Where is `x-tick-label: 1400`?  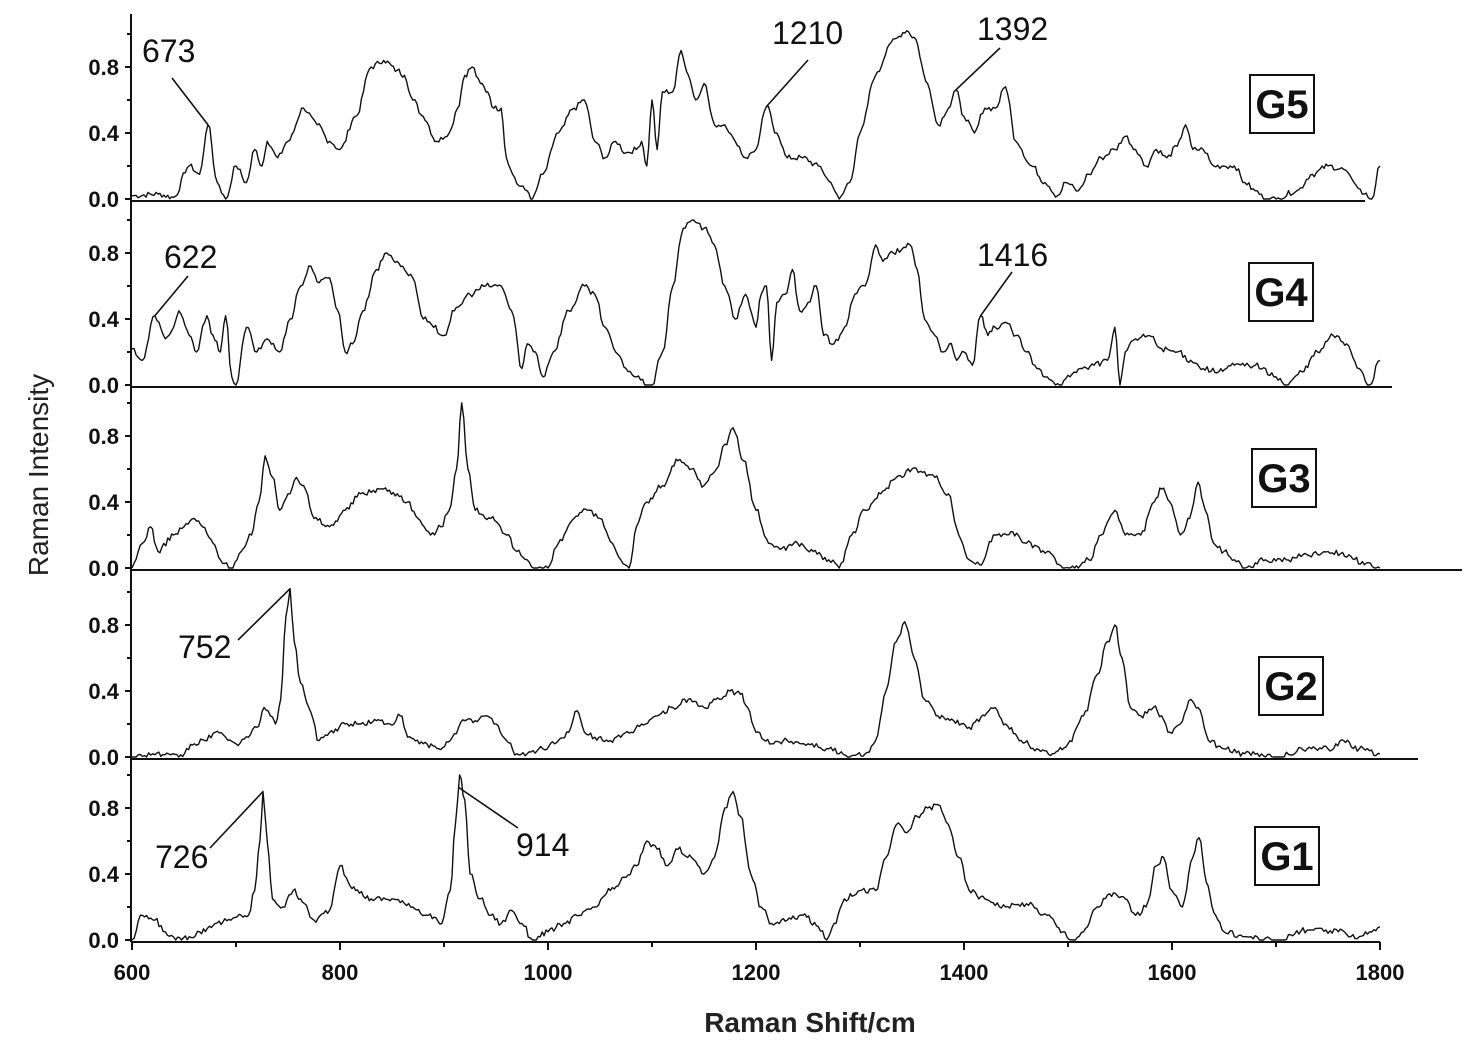 x-tick-label: 1400 is located at coordinates (964, 972).